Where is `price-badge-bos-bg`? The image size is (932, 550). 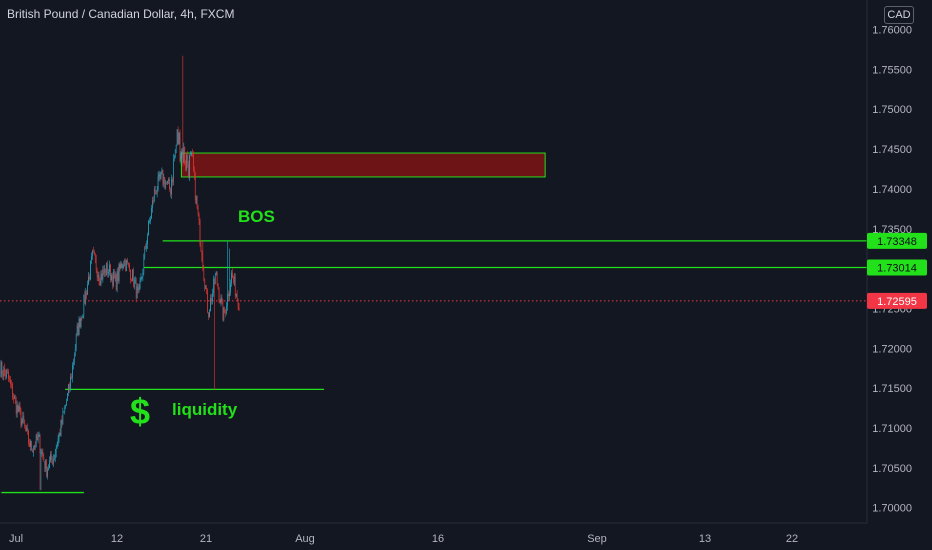
price-badge-bos-bg is located at coordinates (897, 240).